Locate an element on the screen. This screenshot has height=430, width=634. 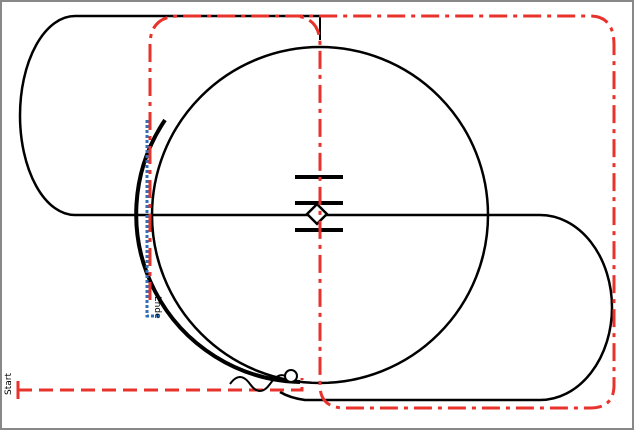
squiggle is located at coordinates (259, 383).